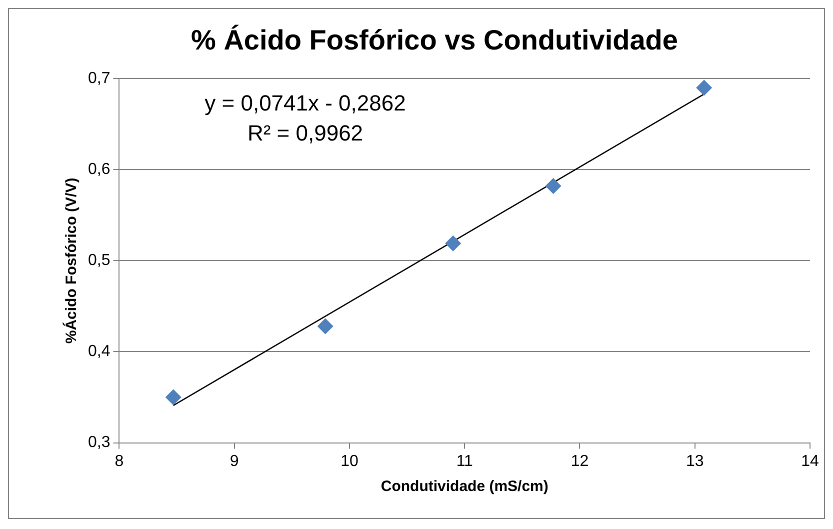  What do you see at coordinates (434, 40) in the screenshot?
I see `chart-title: % Ácido Fosfórico vs Condutividade` at bounding box center [434, 40].